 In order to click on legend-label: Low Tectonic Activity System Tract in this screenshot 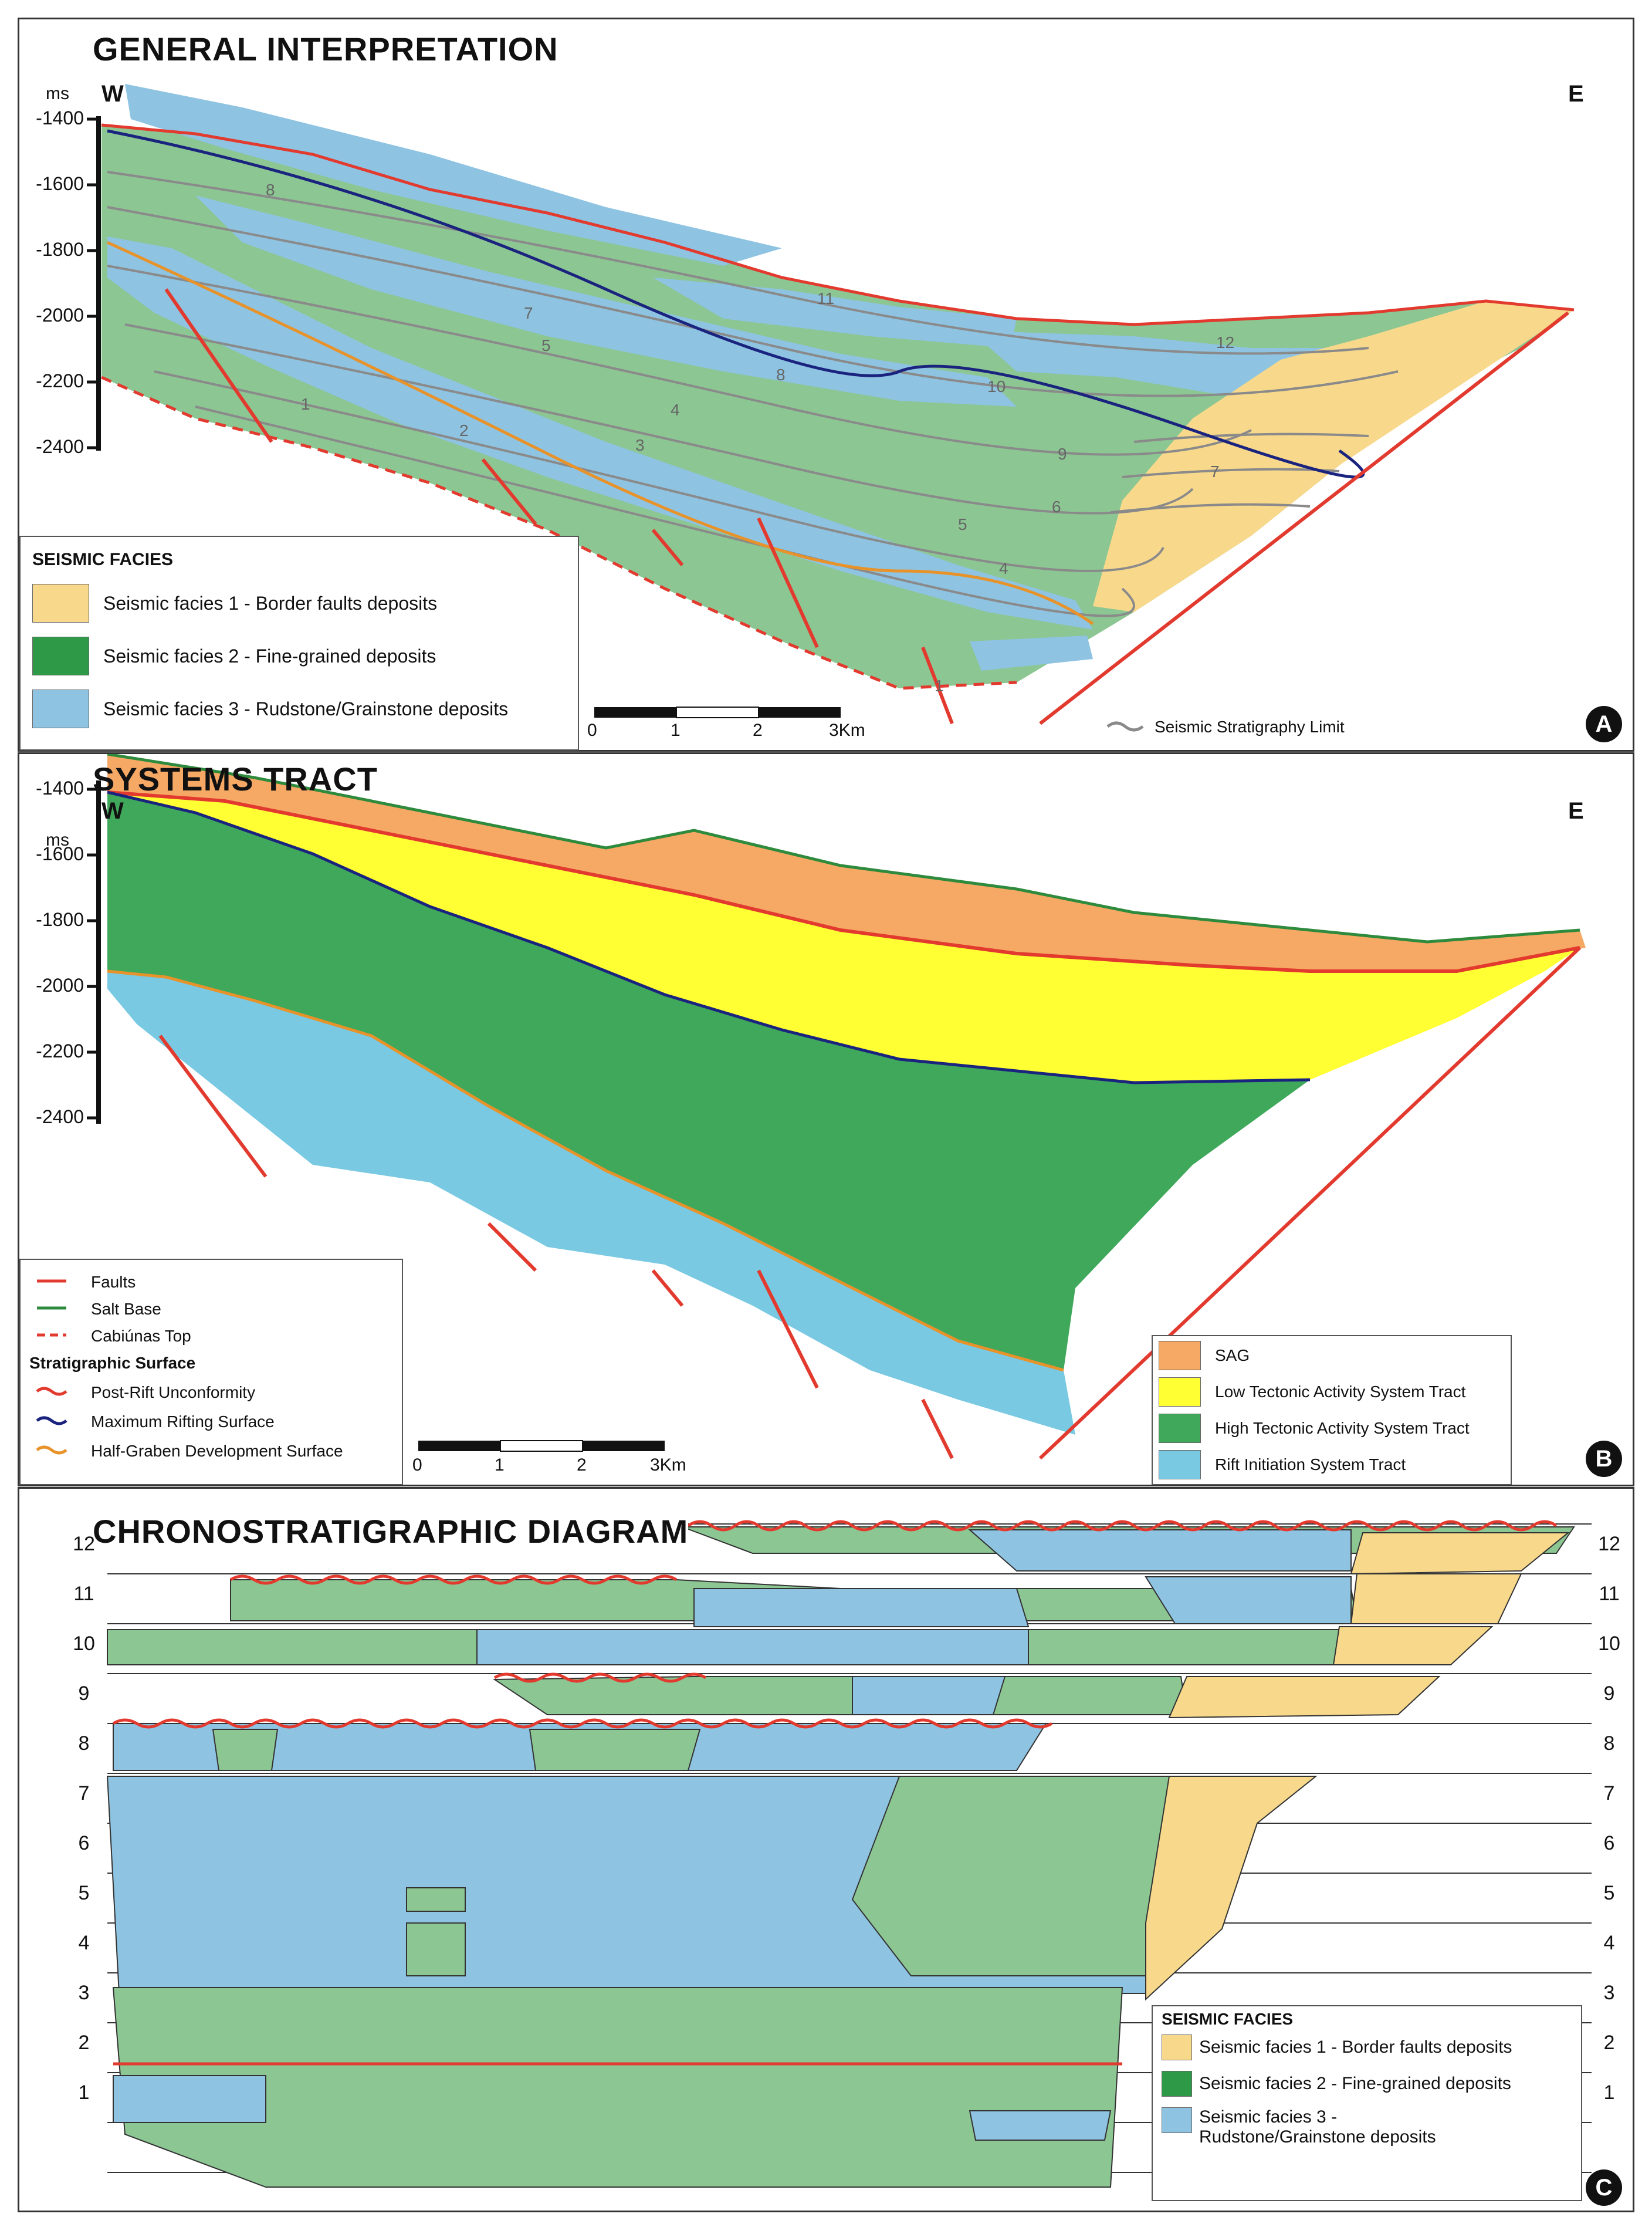, I will do `click(1341, 1392)`.